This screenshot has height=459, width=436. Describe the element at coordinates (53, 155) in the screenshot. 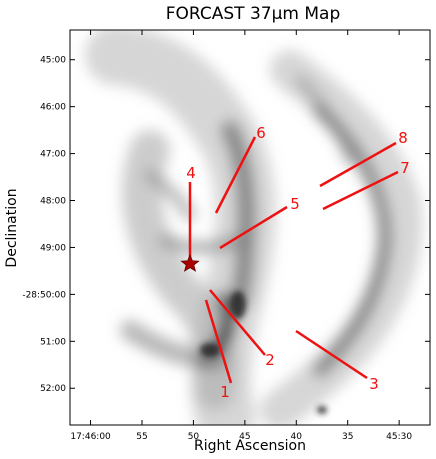

I see `y-tick-label: 47:00` at that location.